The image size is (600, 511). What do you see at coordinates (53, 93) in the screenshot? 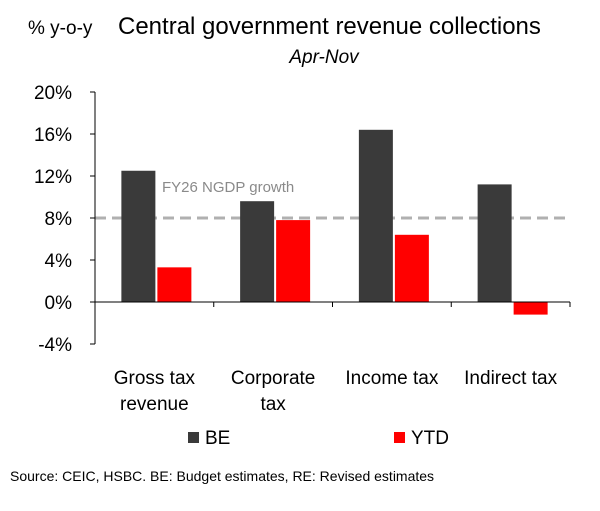
I see `y-tick-label: 20%` at bounding box center [53, 93].